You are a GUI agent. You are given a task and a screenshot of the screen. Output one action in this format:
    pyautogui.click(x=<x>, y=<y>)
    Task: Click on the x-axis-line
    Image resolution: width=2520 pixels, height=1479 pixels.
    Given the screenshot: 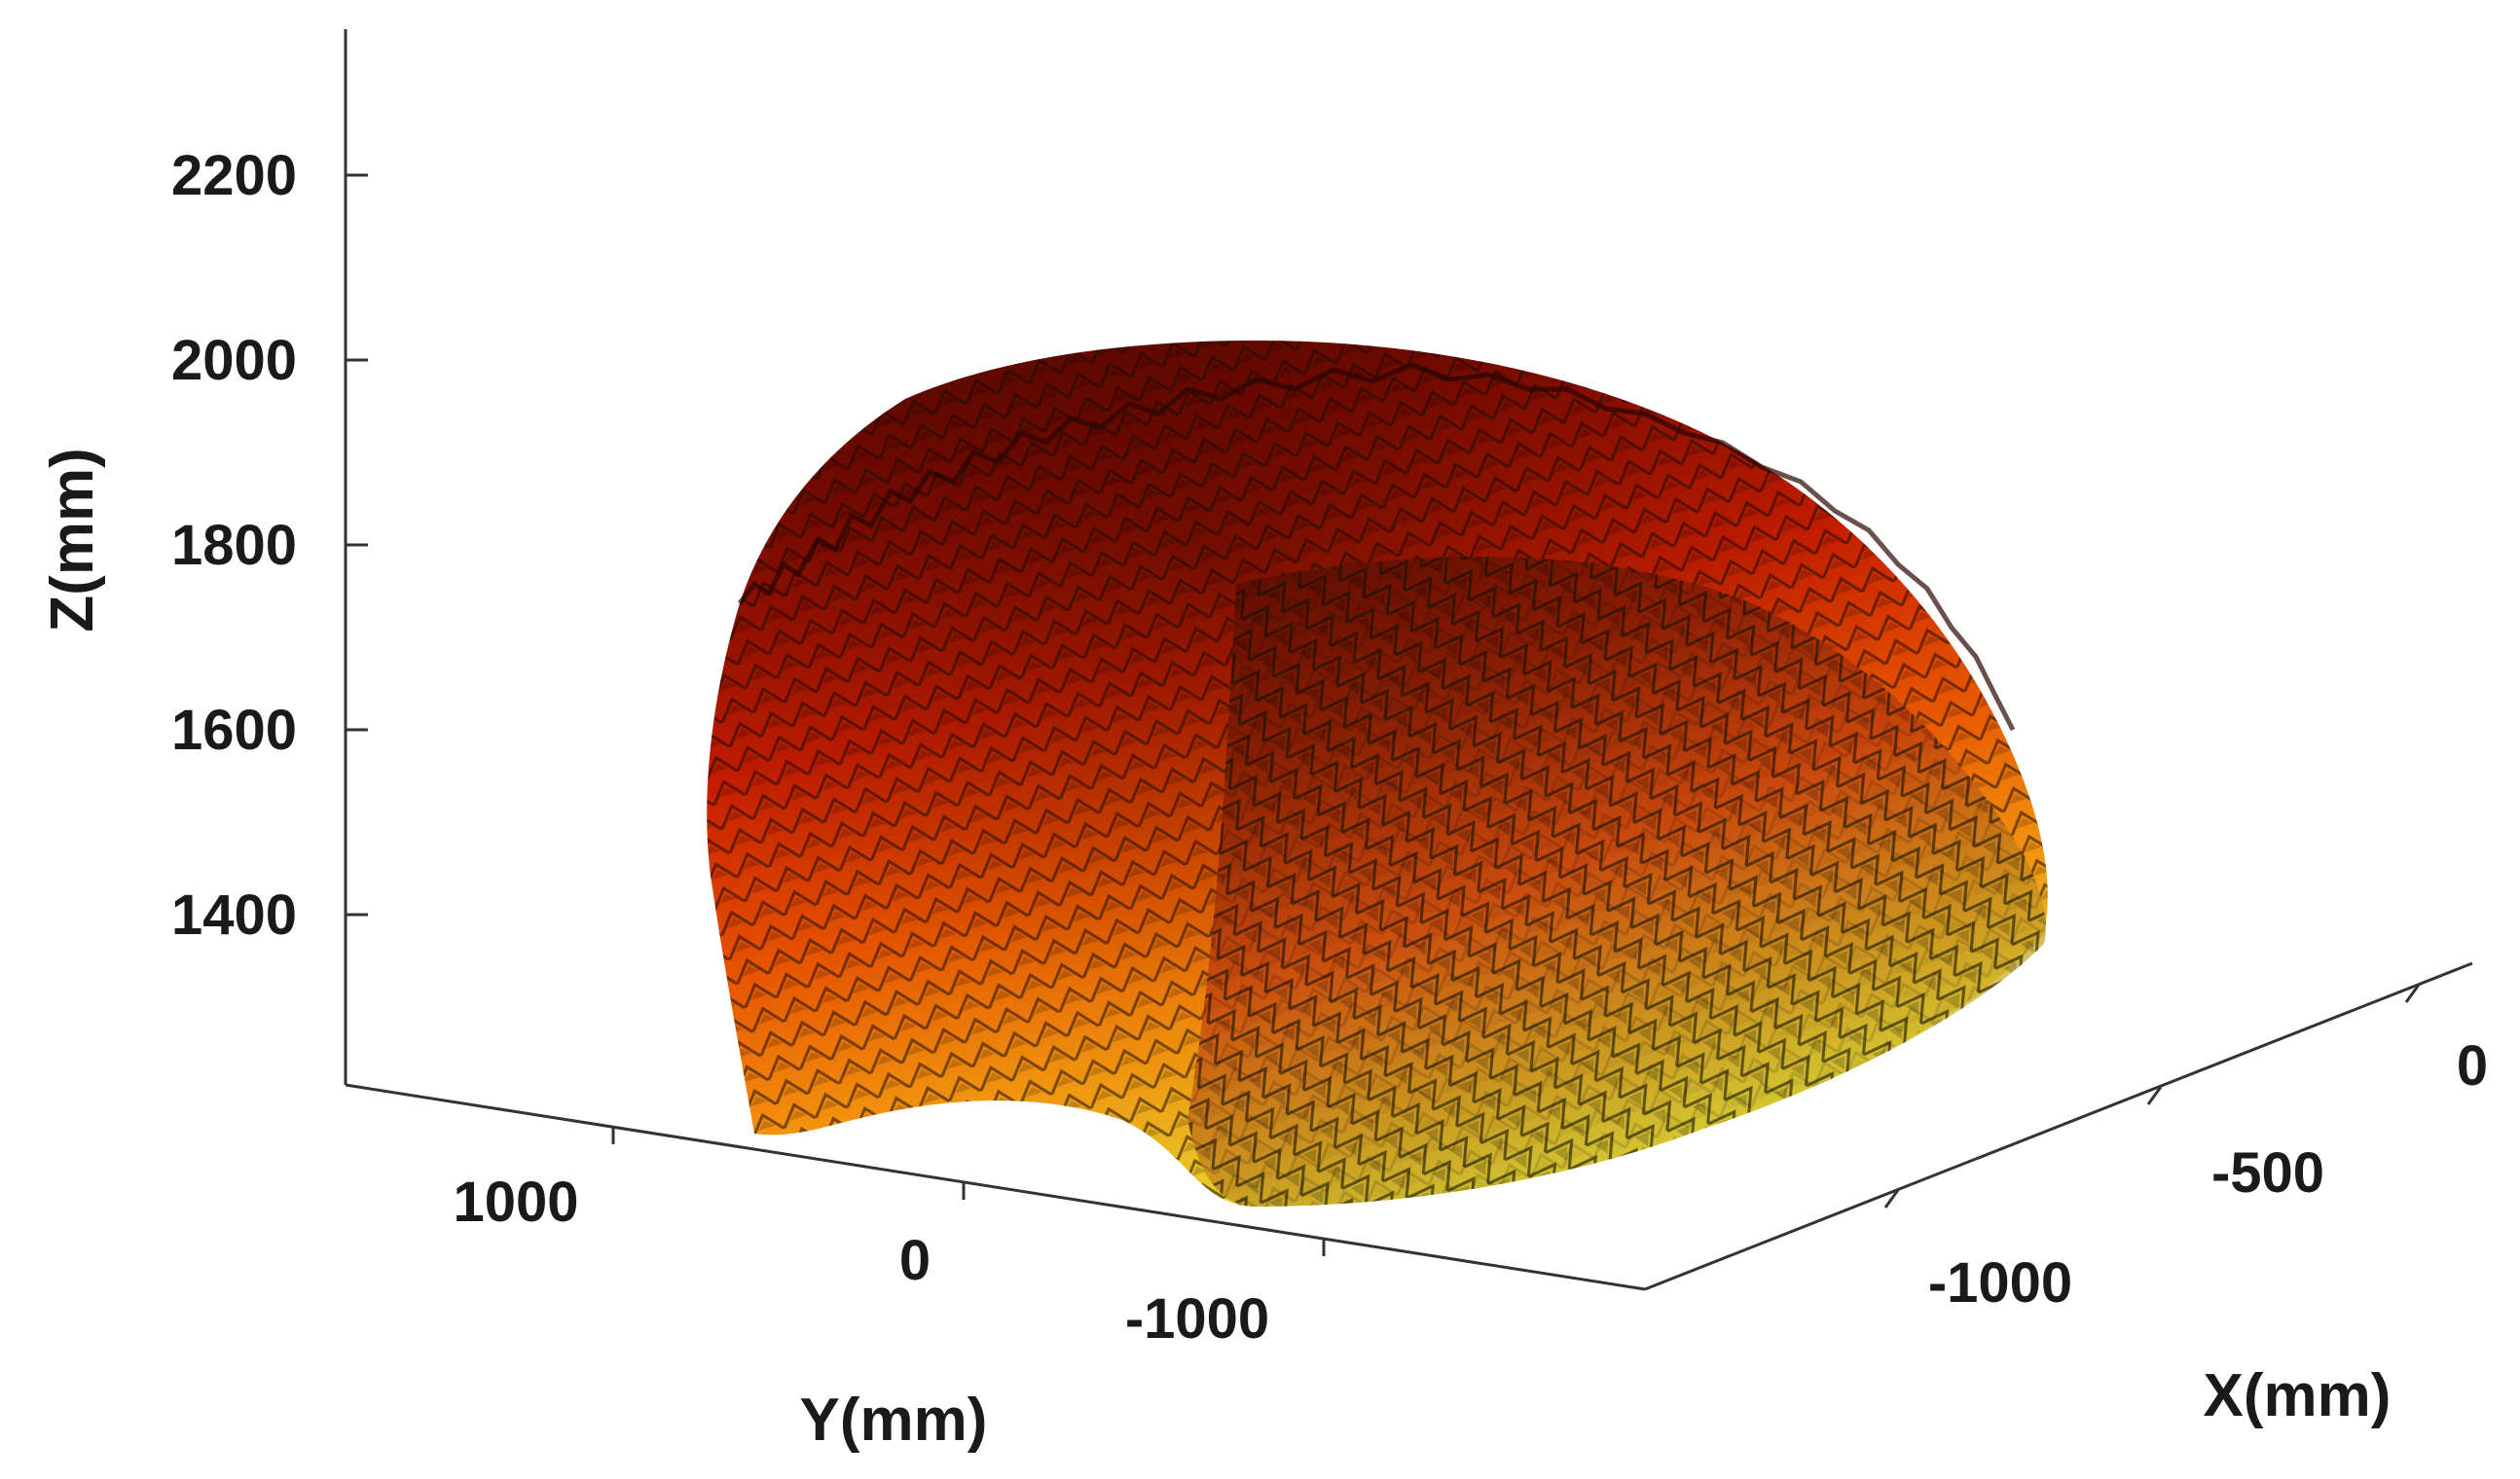 What is the action you would take?
    pyautogui.click(x=2058, y=1126)
    